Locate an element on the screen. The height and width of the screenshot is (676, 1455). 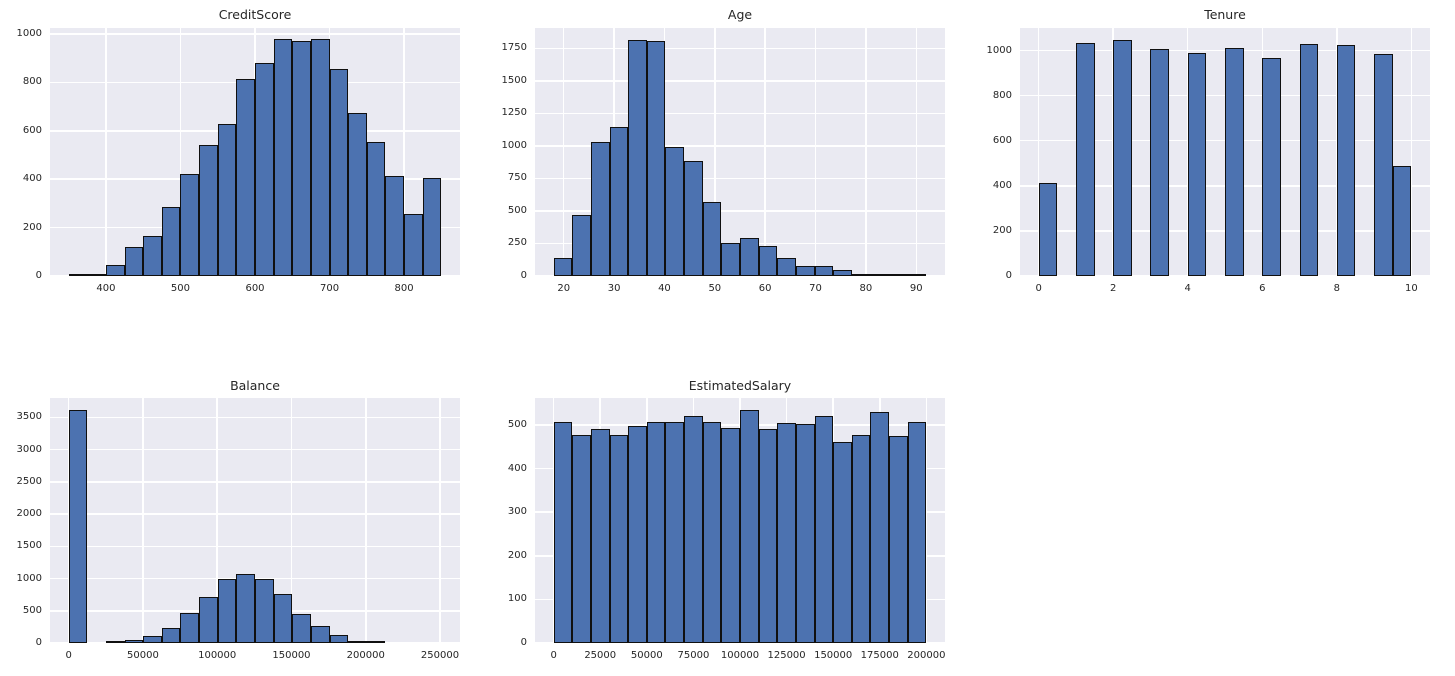
x-tick-label: 500 is located at coordinates (180, 288).